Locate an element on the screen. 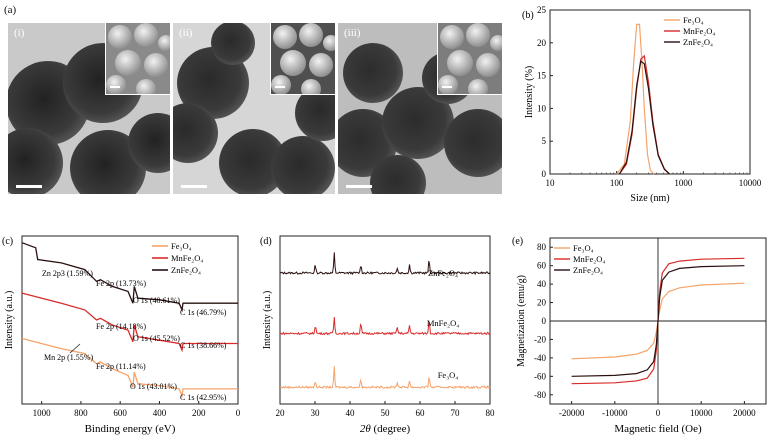  xps-annotation: C 1s (42.95%) is located at coordinates (203, 397).